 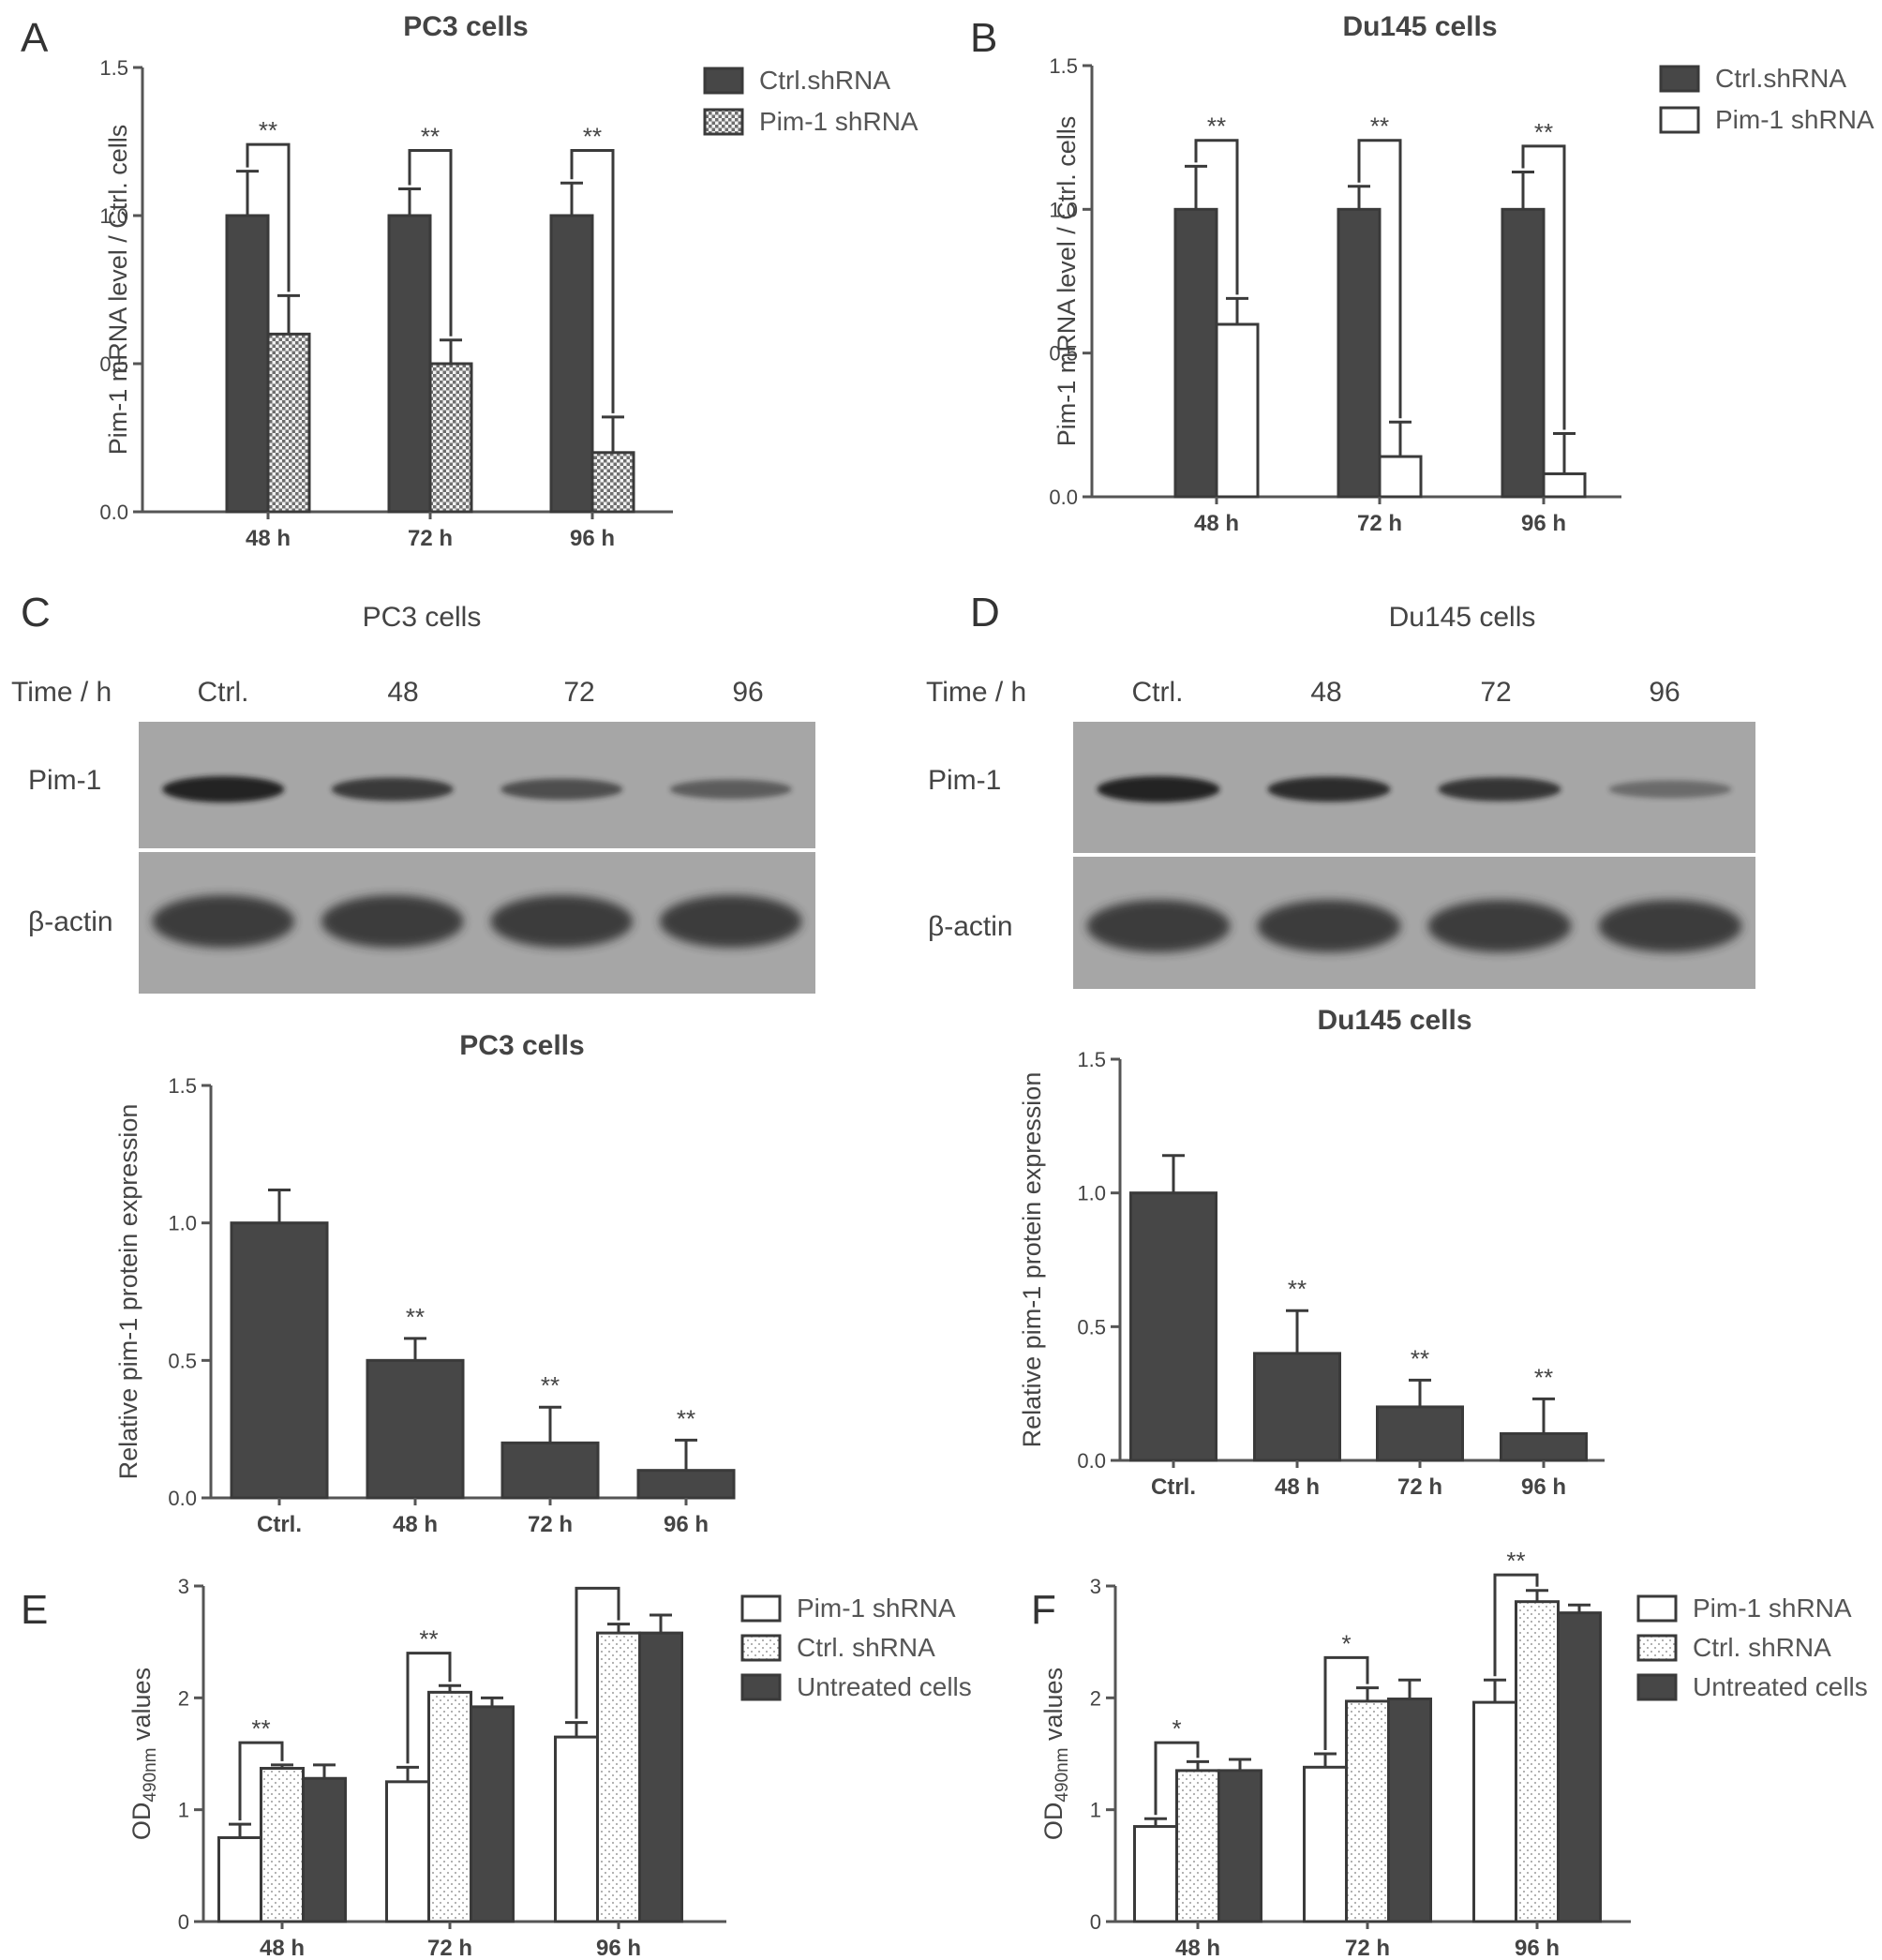 I want to click on blot-row-label: β-actin, so click(x=970, y=927).